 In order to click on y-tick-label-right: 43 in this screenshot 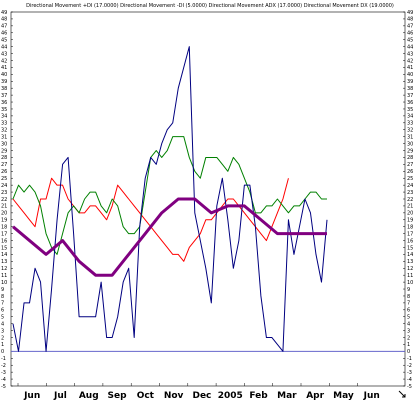, I will do `click(410, 54)`.